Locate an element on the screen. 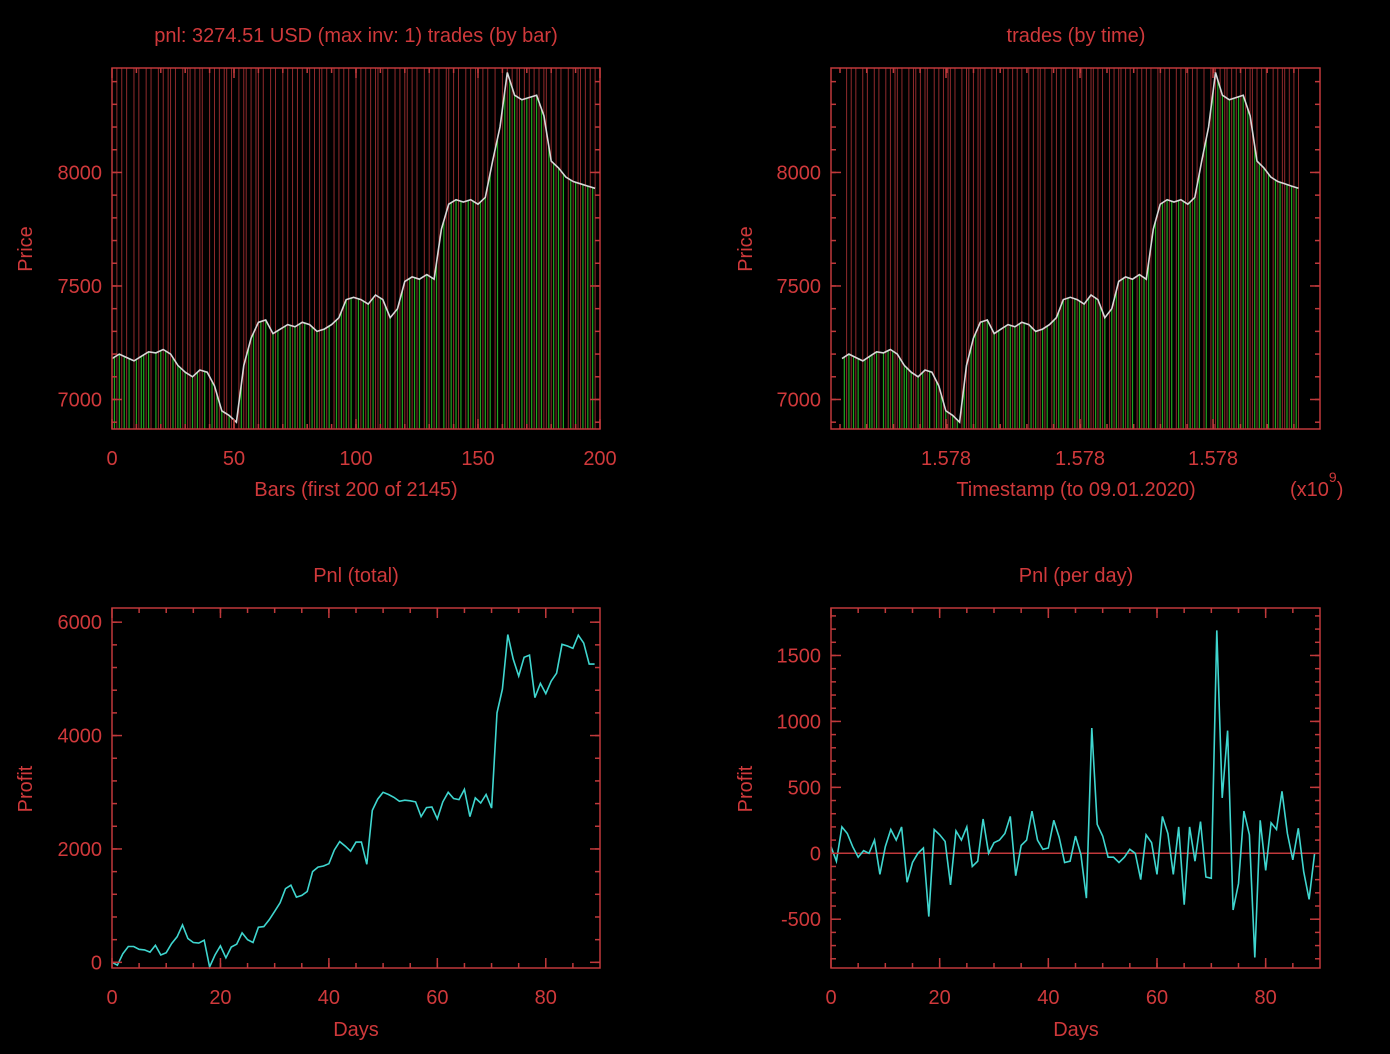 This screenshot has width=1390, height=1054. plot-frame-tr is located at coordinates (1075, 248).